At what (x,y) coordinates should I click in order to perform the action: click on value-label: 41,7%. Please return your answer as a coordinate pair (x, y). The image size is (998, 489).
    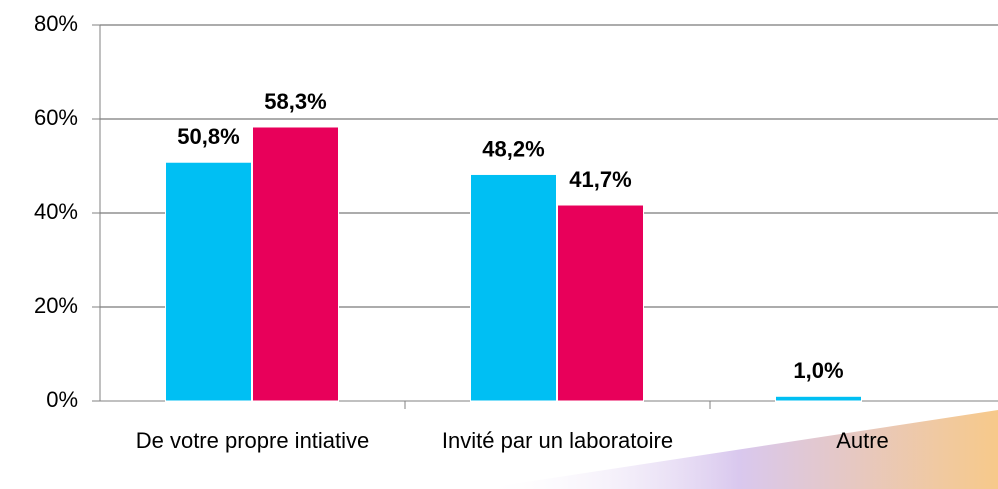
    Looking at the image, I should click on (600, 179).